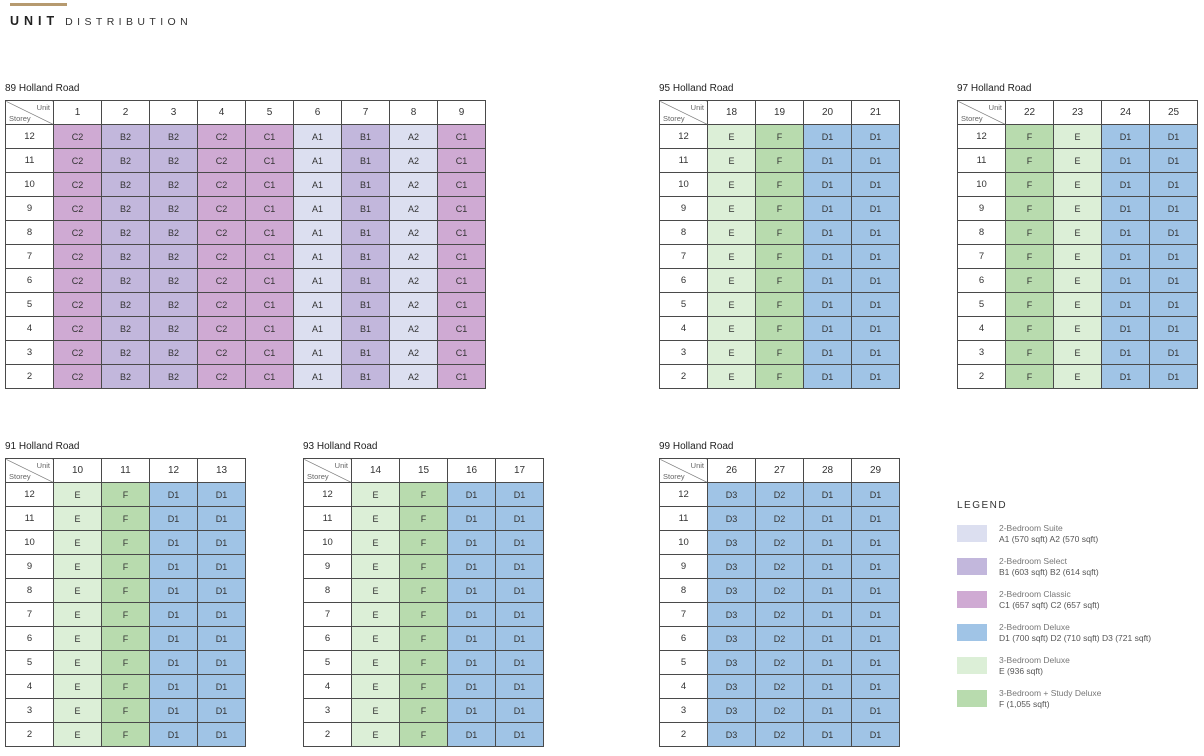 This screenshot has height=756, width=1204. Describe the element at coordinates (125, 494) in the screenshot. I see `table-row: 12 E F D1 D1` at that location.